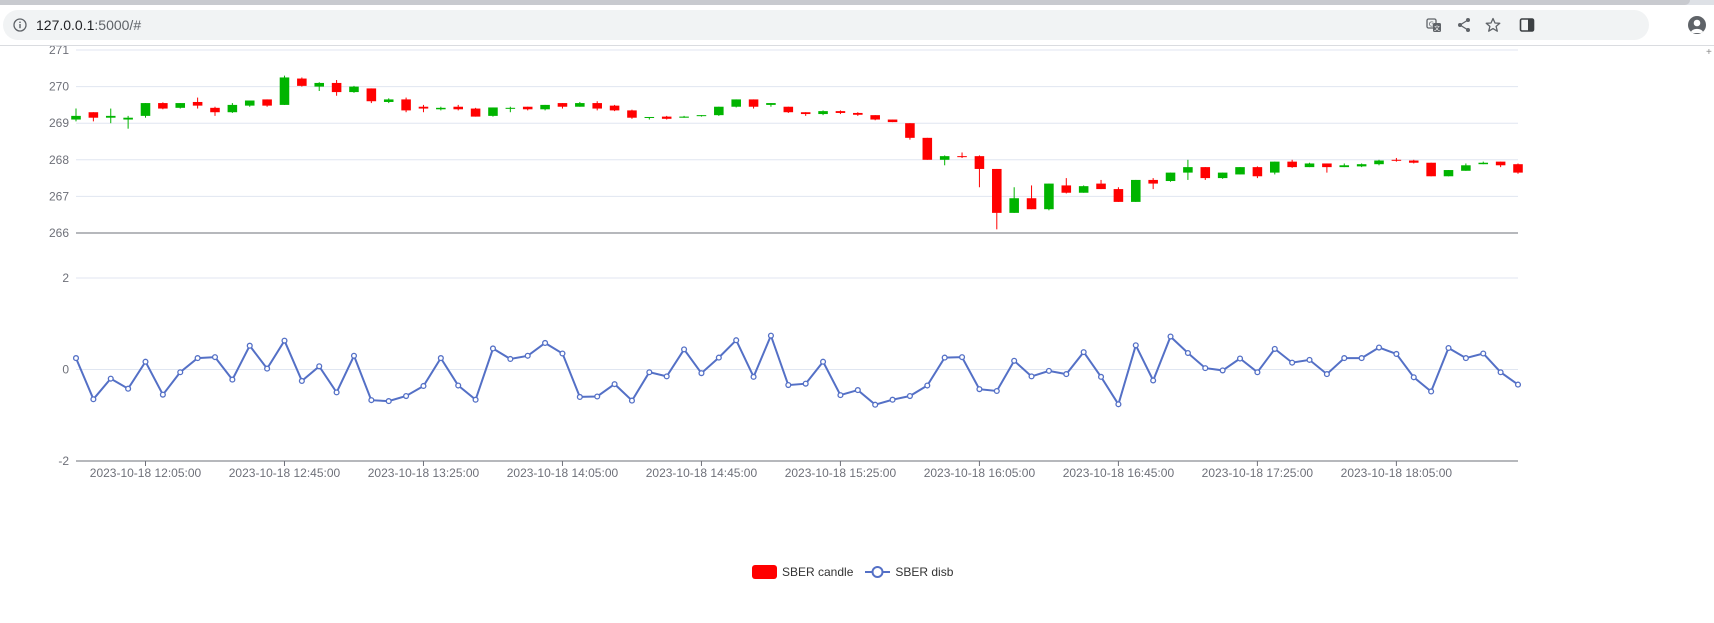 Image resolution: width=1714 pixels, height=623 pixels. I want to click on translate-icon: G 文, so click(1434, 25).